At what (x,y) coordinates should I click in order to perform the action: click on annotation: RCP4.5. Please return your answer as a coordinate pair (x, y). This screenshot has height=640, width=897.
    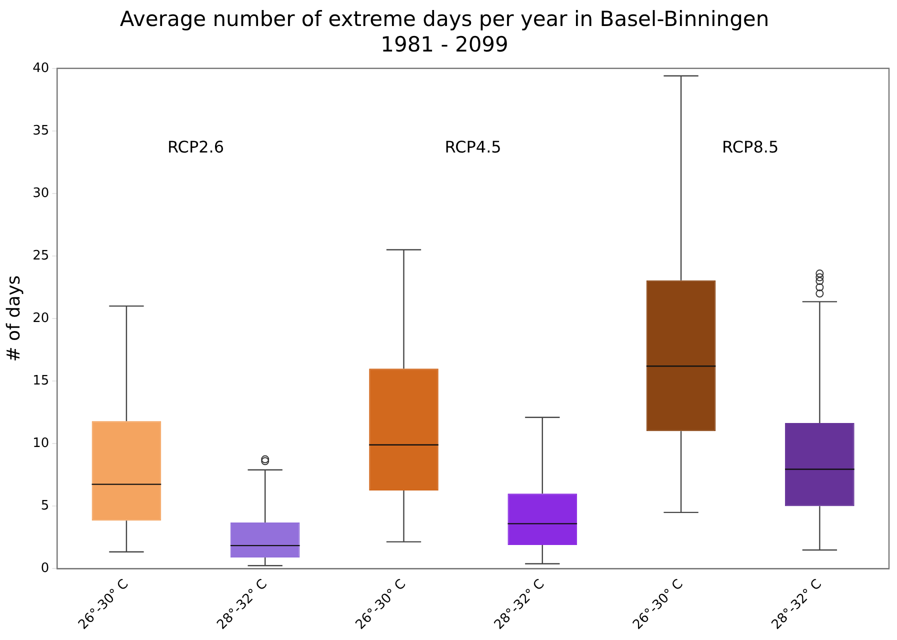
    Looking at the image, I should click on (473, 147).